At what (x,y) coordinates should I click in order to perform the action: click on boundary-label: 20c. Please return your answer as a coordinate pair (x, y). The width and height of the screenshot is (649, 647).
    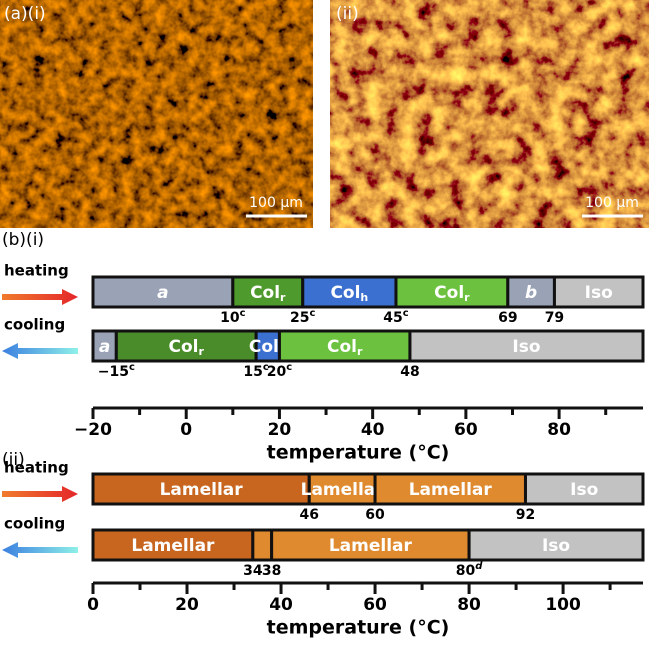
    Looking at the image, I should click on (279, 371).